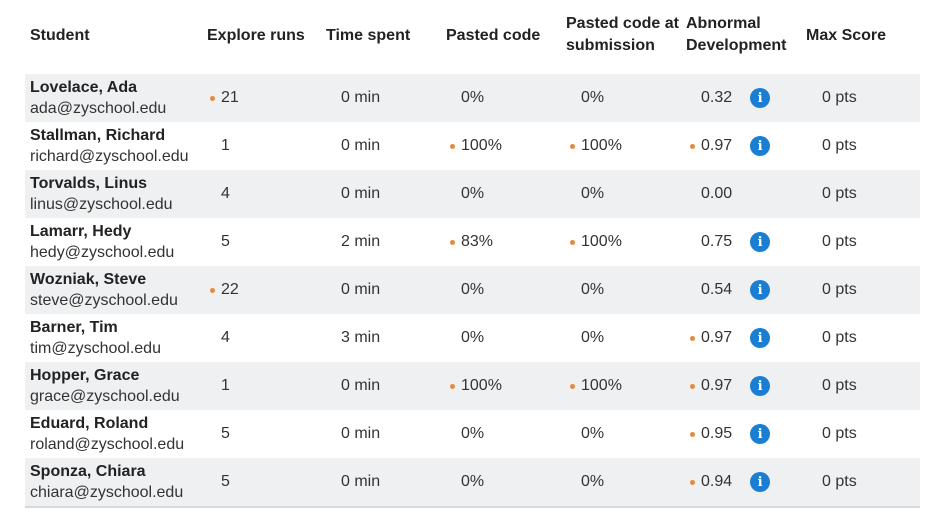 The height and width of the screenshot is (516, 945). What do you see at coordinates (717, 433) in the screenshot?
I see `abnormal-development-value: 0.95` at bounding box center [717, 433].